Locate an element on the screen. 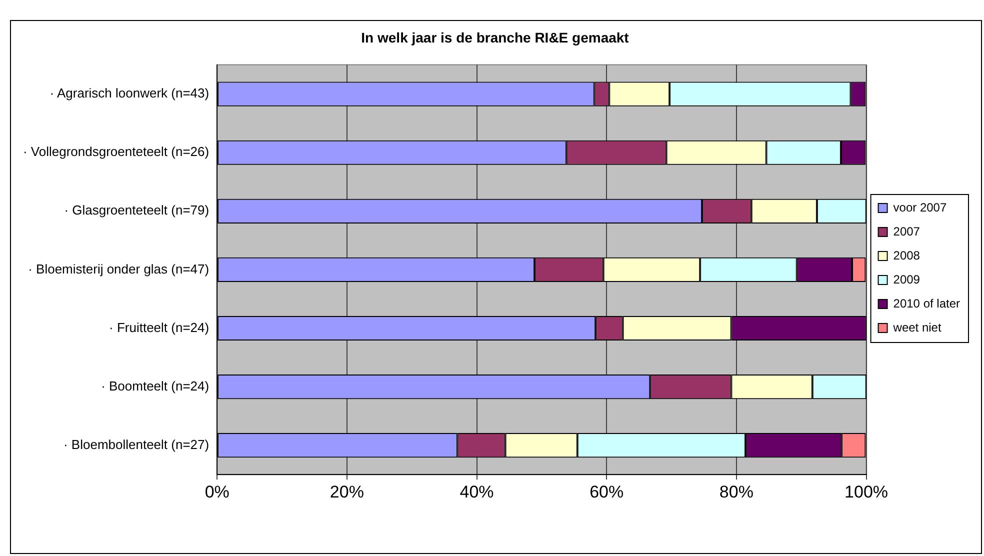  x-tick-label: 40% is located at coordinates (477, 492).